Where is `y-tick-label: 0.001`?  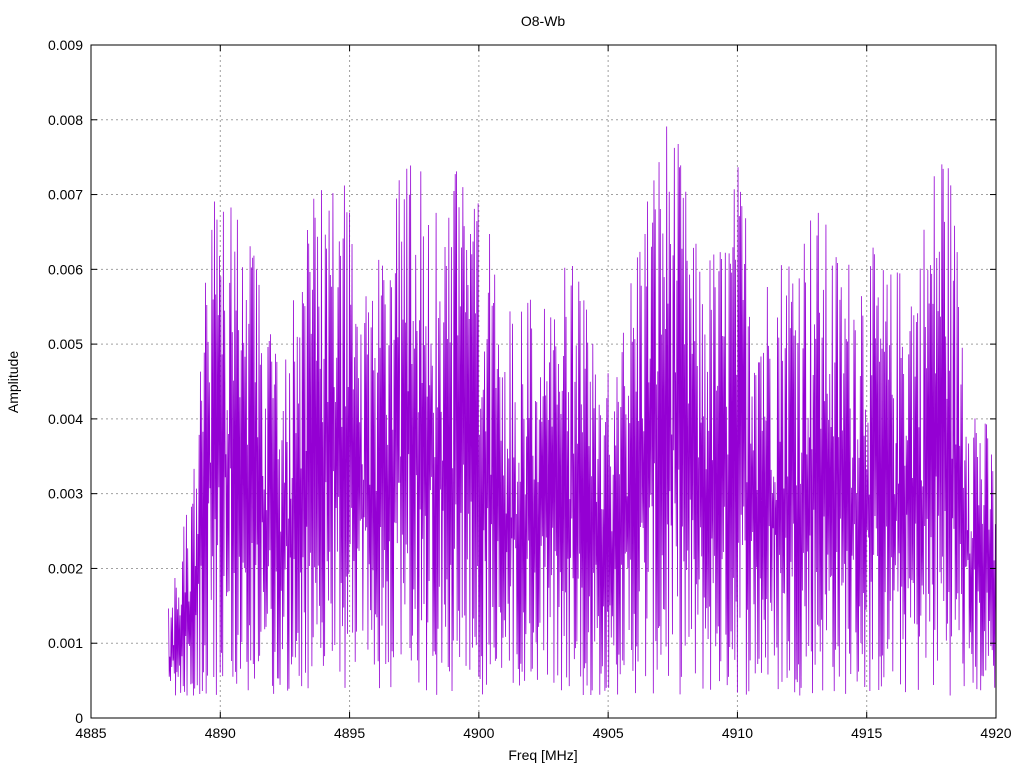 y-tick-label: 0.001 is located at coordinates (65, 643).